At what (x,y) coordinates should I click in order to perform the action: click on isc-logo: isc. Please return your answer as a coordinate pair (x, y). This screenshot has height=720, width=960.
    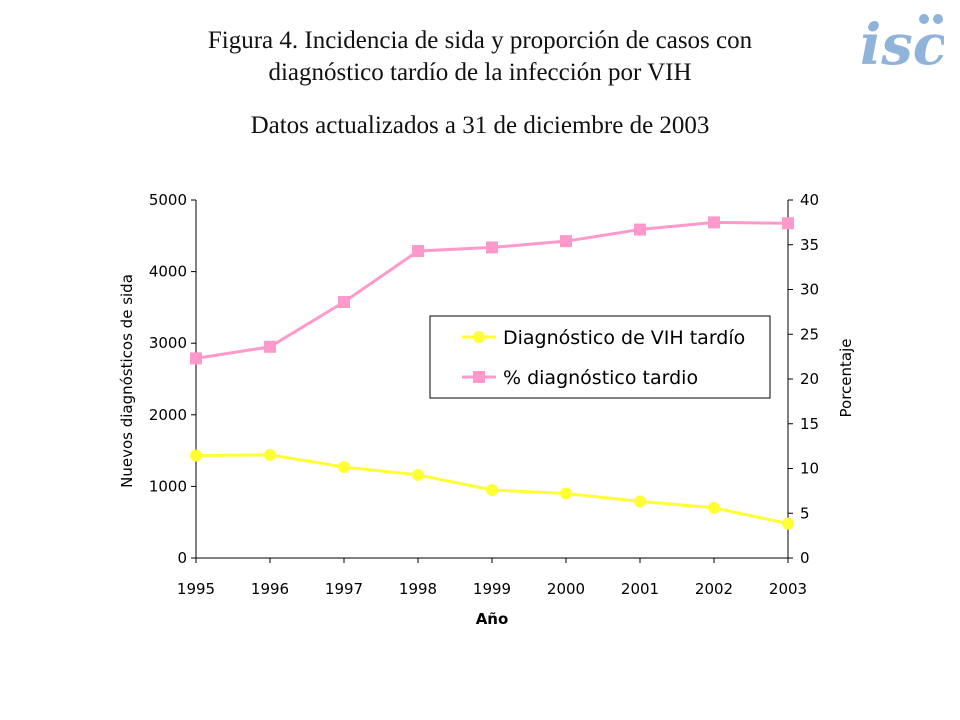
    Looking at the image, I should click on (902, 43).